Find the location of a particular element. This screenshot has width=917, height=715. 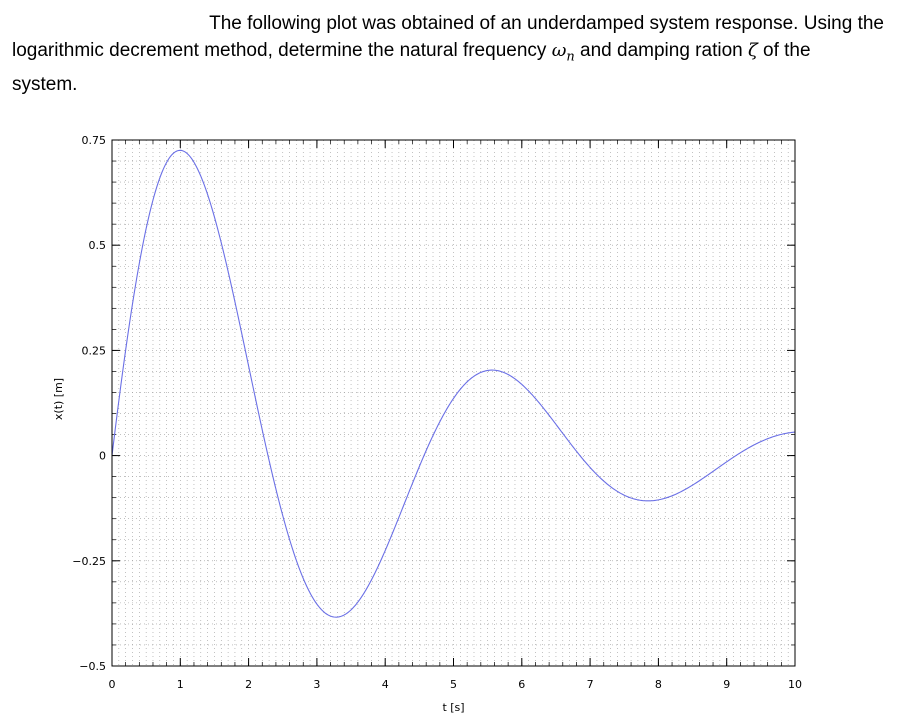

zeta-symbol: ζ is located at coordinates (752, 50).